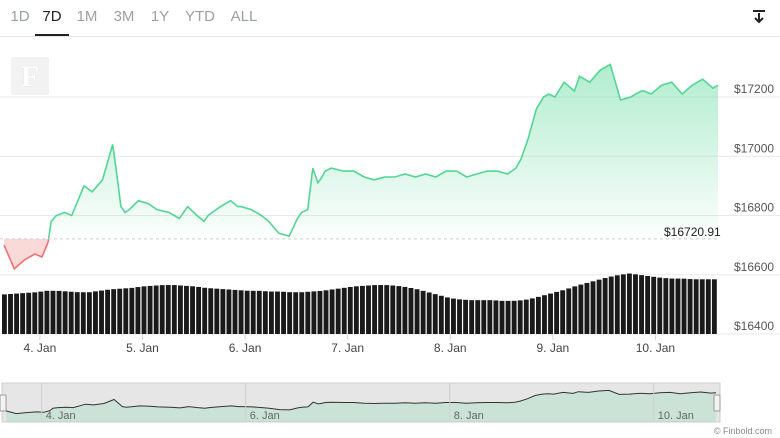 This screenshot has width=780, height=438. What do you see at coordinates (759, 17) in the screenshot?
I see `download-arrow-icon` at bounding box center [759, 17].